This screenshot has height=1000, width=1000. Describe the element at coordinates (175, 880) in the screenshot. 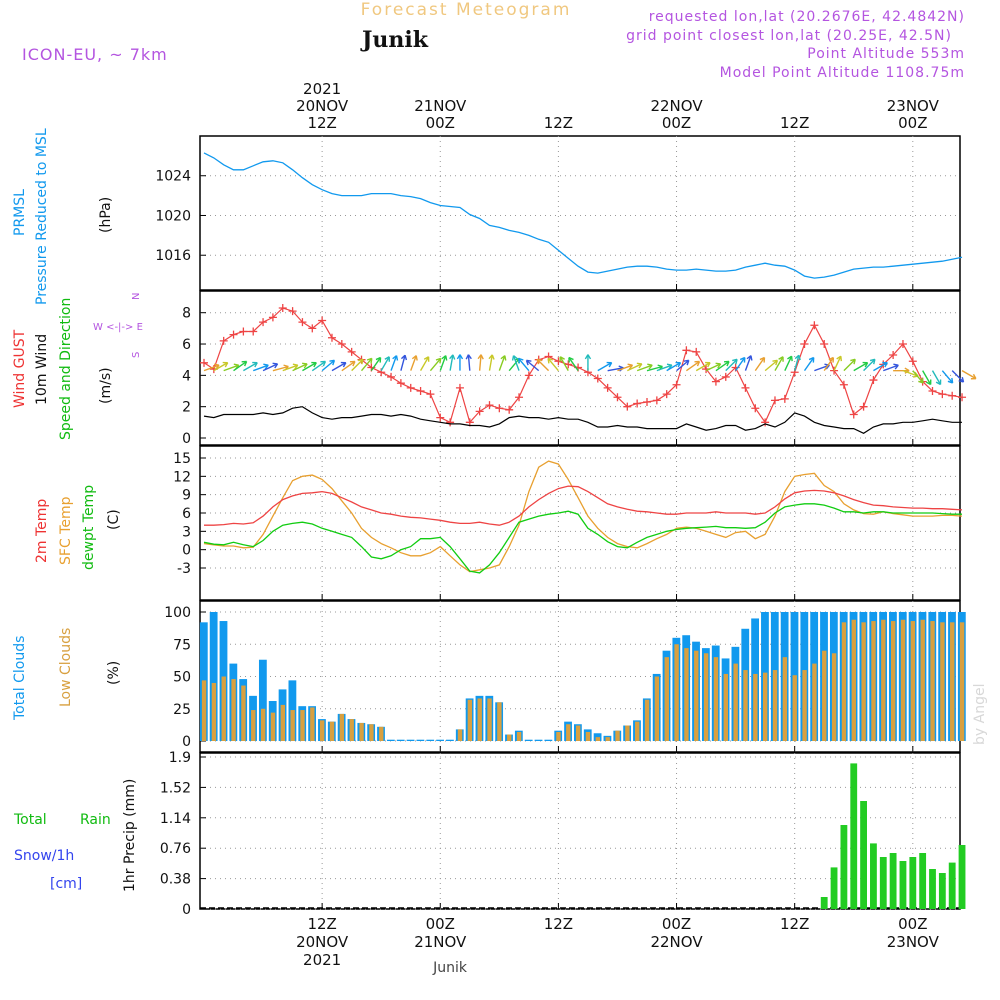

I see `precip-ytick-label: 0.38` at that location.